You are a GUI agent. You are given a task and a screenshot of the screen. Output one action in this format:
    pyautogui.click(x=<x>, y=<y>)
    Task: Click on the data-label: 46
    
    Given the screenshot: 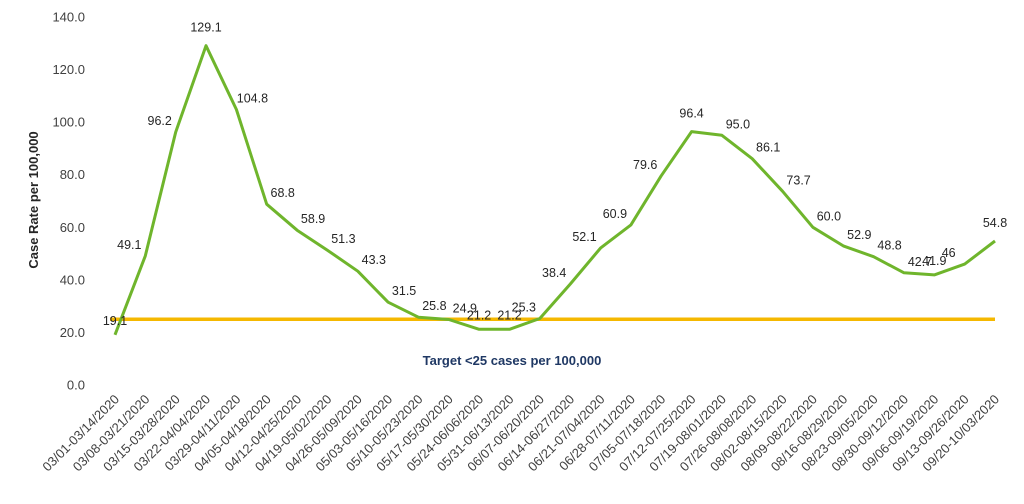 What is the action you would take?
    pyautogui.click(x=949, y=253)
    